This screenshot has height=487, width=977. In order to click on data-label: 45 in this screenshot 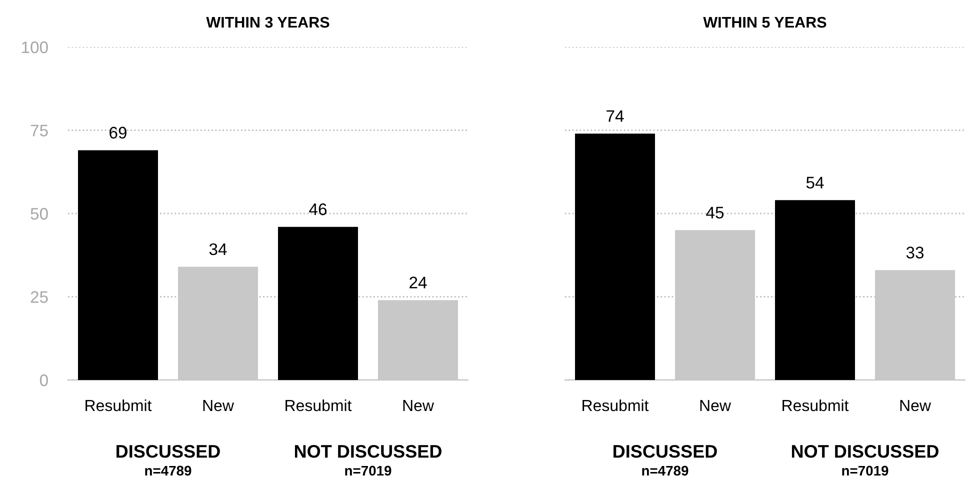, I will do `click(715, 212)`.